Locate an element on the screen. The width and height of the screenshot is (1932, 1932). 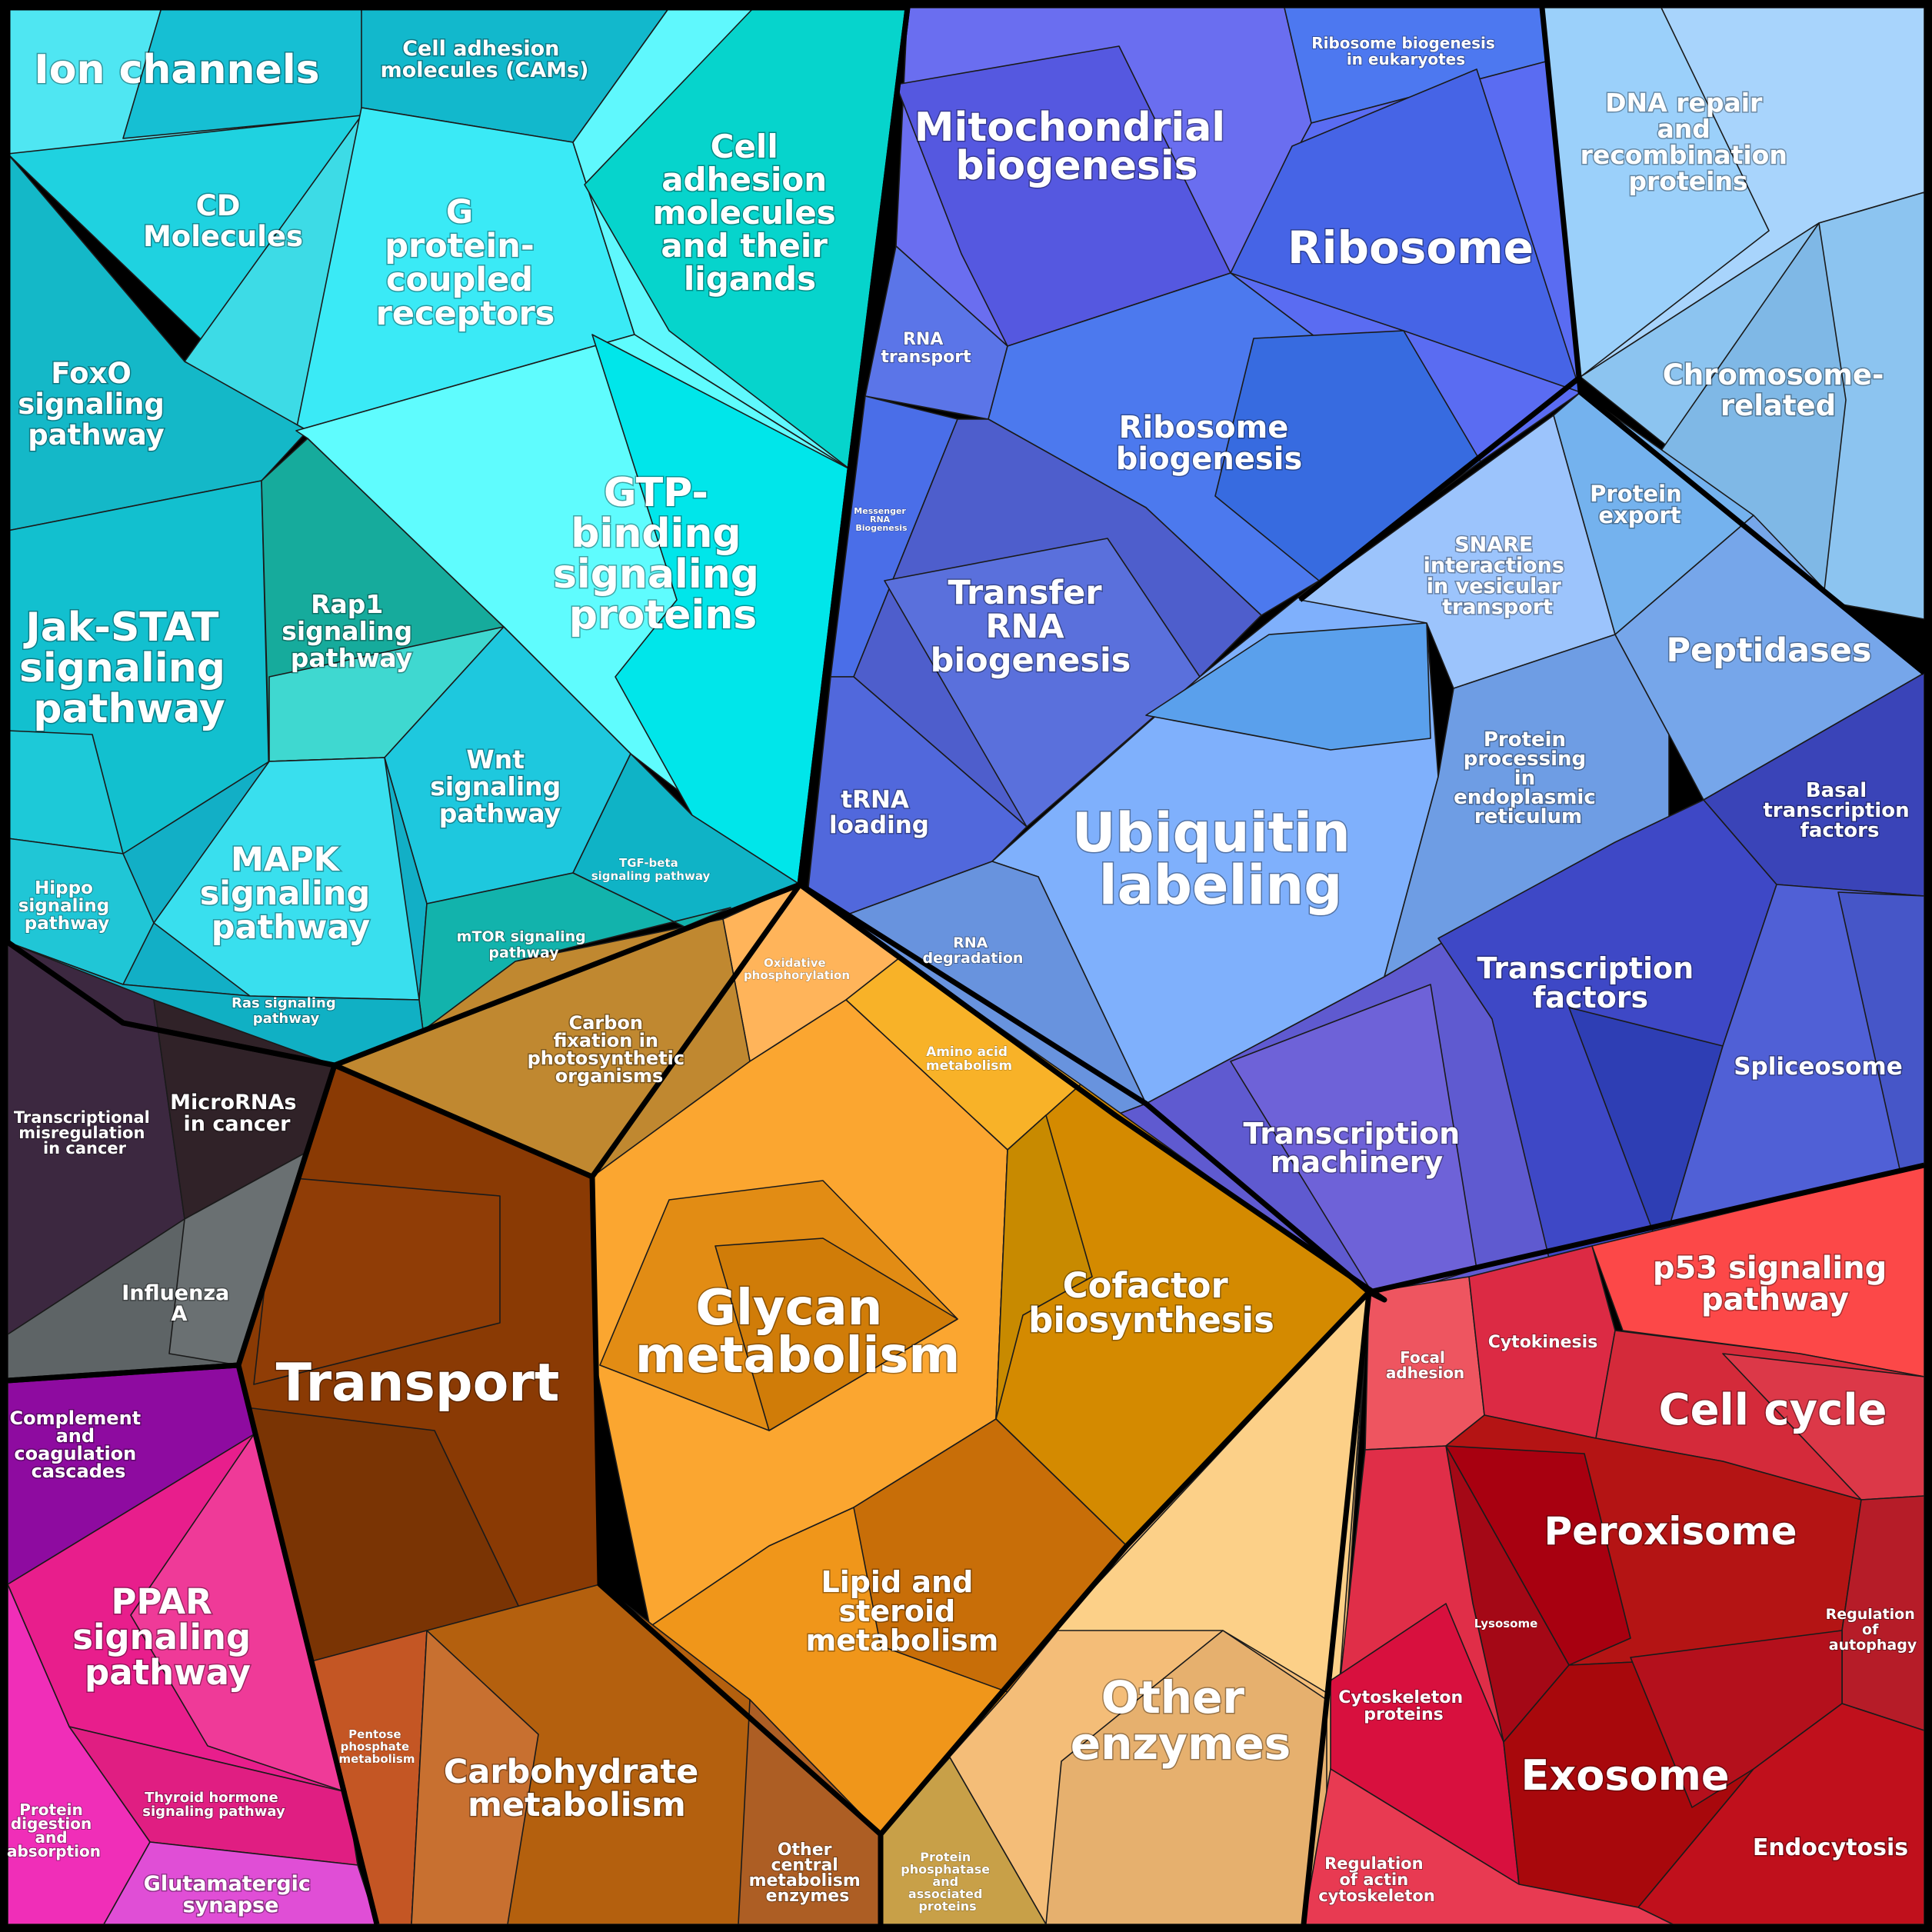
label-mito-biogenesis: Mitochondrial biogenesis is located at coordinates (1076, 147).